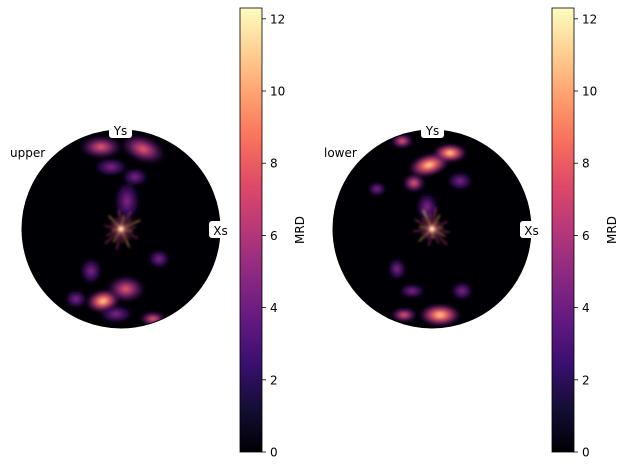 The width and height of the screenshot is (628, 469). Describe the element at coordinates (340, 153) in the screenshot. I see `panel-label: lower` at that location.